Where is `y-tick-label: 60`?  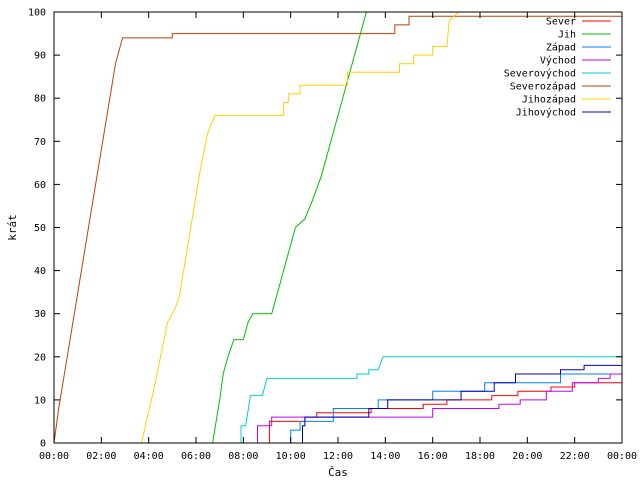 y-tick-label: 60 is located at coordinates (40, 185).